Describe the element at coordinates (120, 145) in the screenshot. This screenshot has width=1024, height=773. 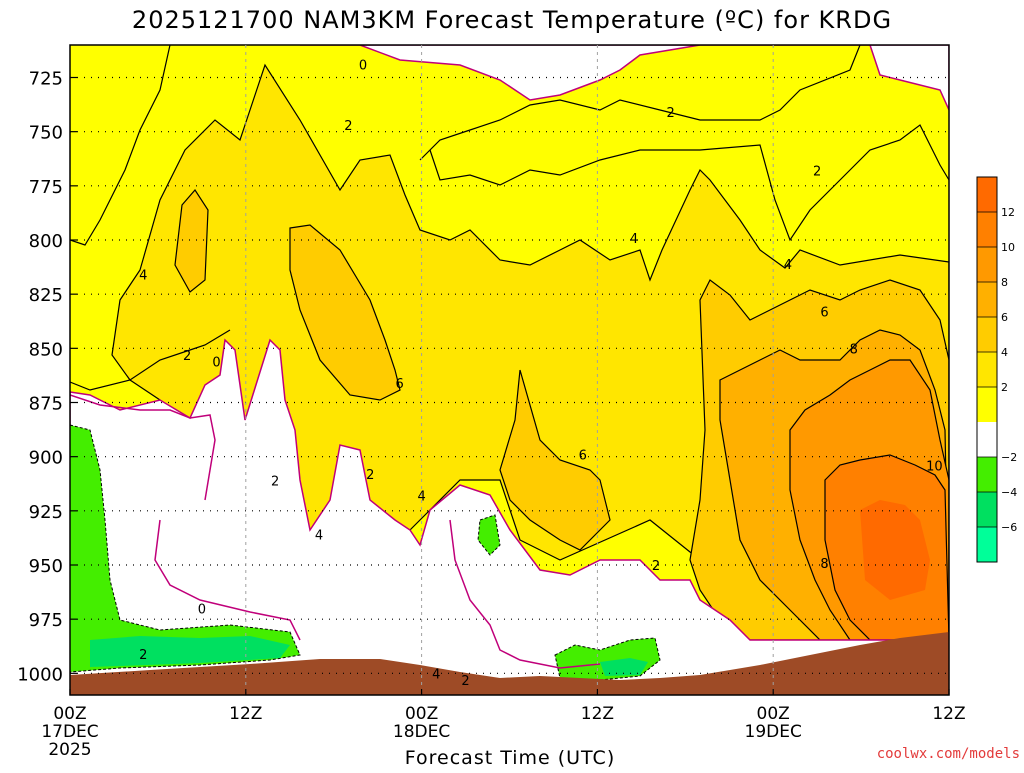
I see `contour-2-main` at that location.